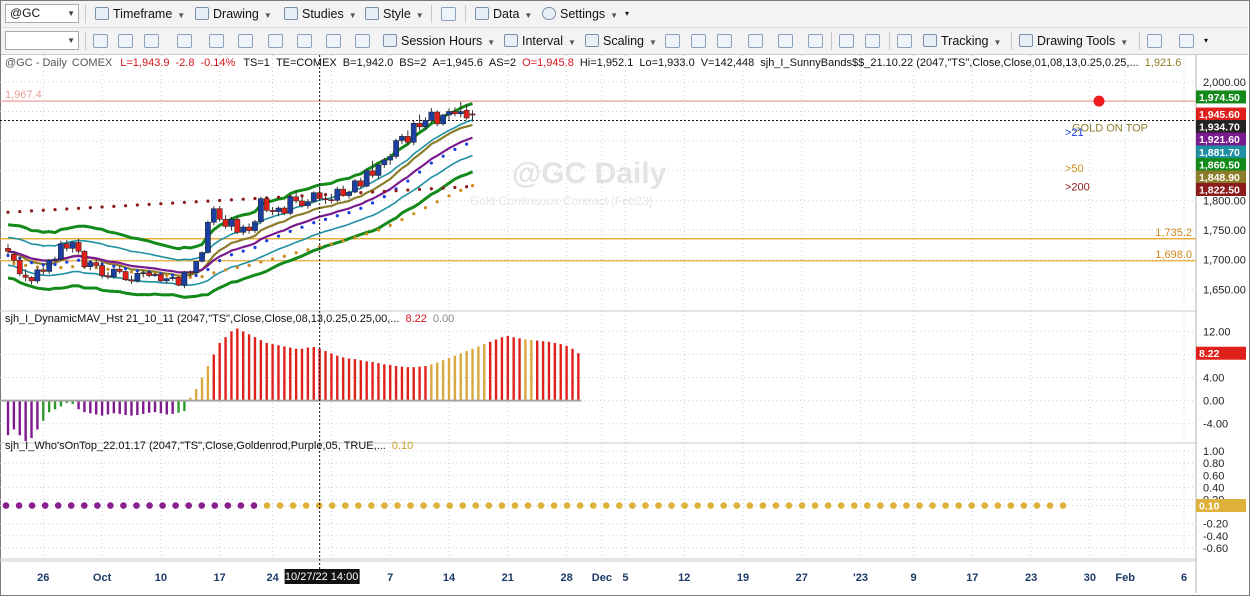 The image size is (1250, 596). I want to click on annotation-label: >50, so click(1074, 169).